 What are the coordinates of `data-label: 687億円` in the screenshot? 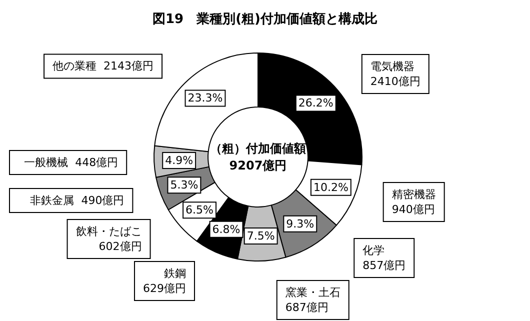 It's located at (306, 307).